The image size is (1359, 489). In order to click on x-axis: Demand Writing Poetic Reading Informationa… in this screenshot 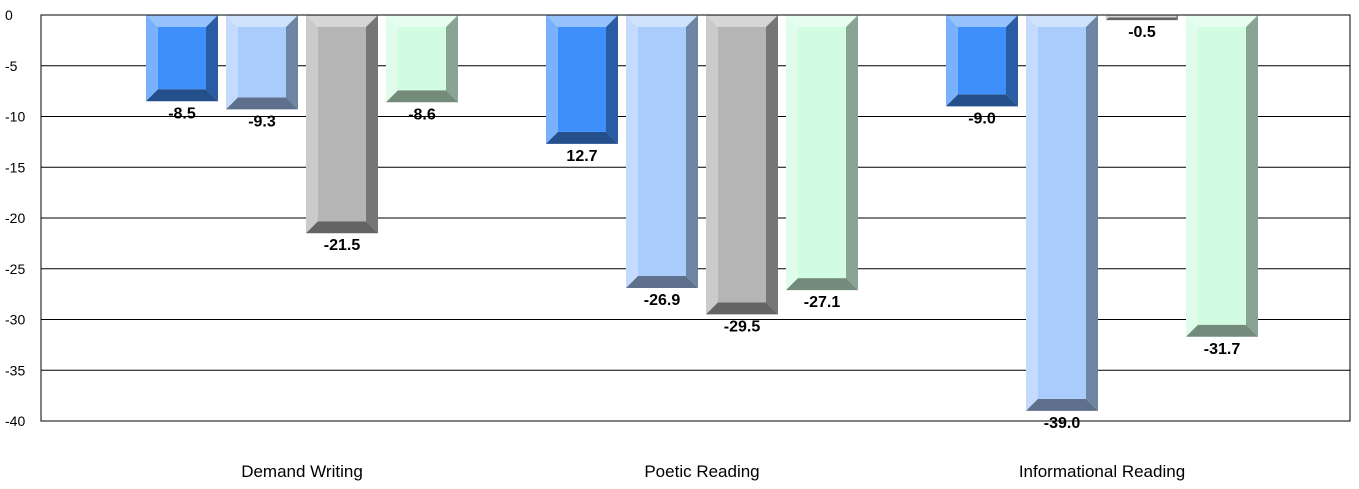, I will do `click(713, 471)`.